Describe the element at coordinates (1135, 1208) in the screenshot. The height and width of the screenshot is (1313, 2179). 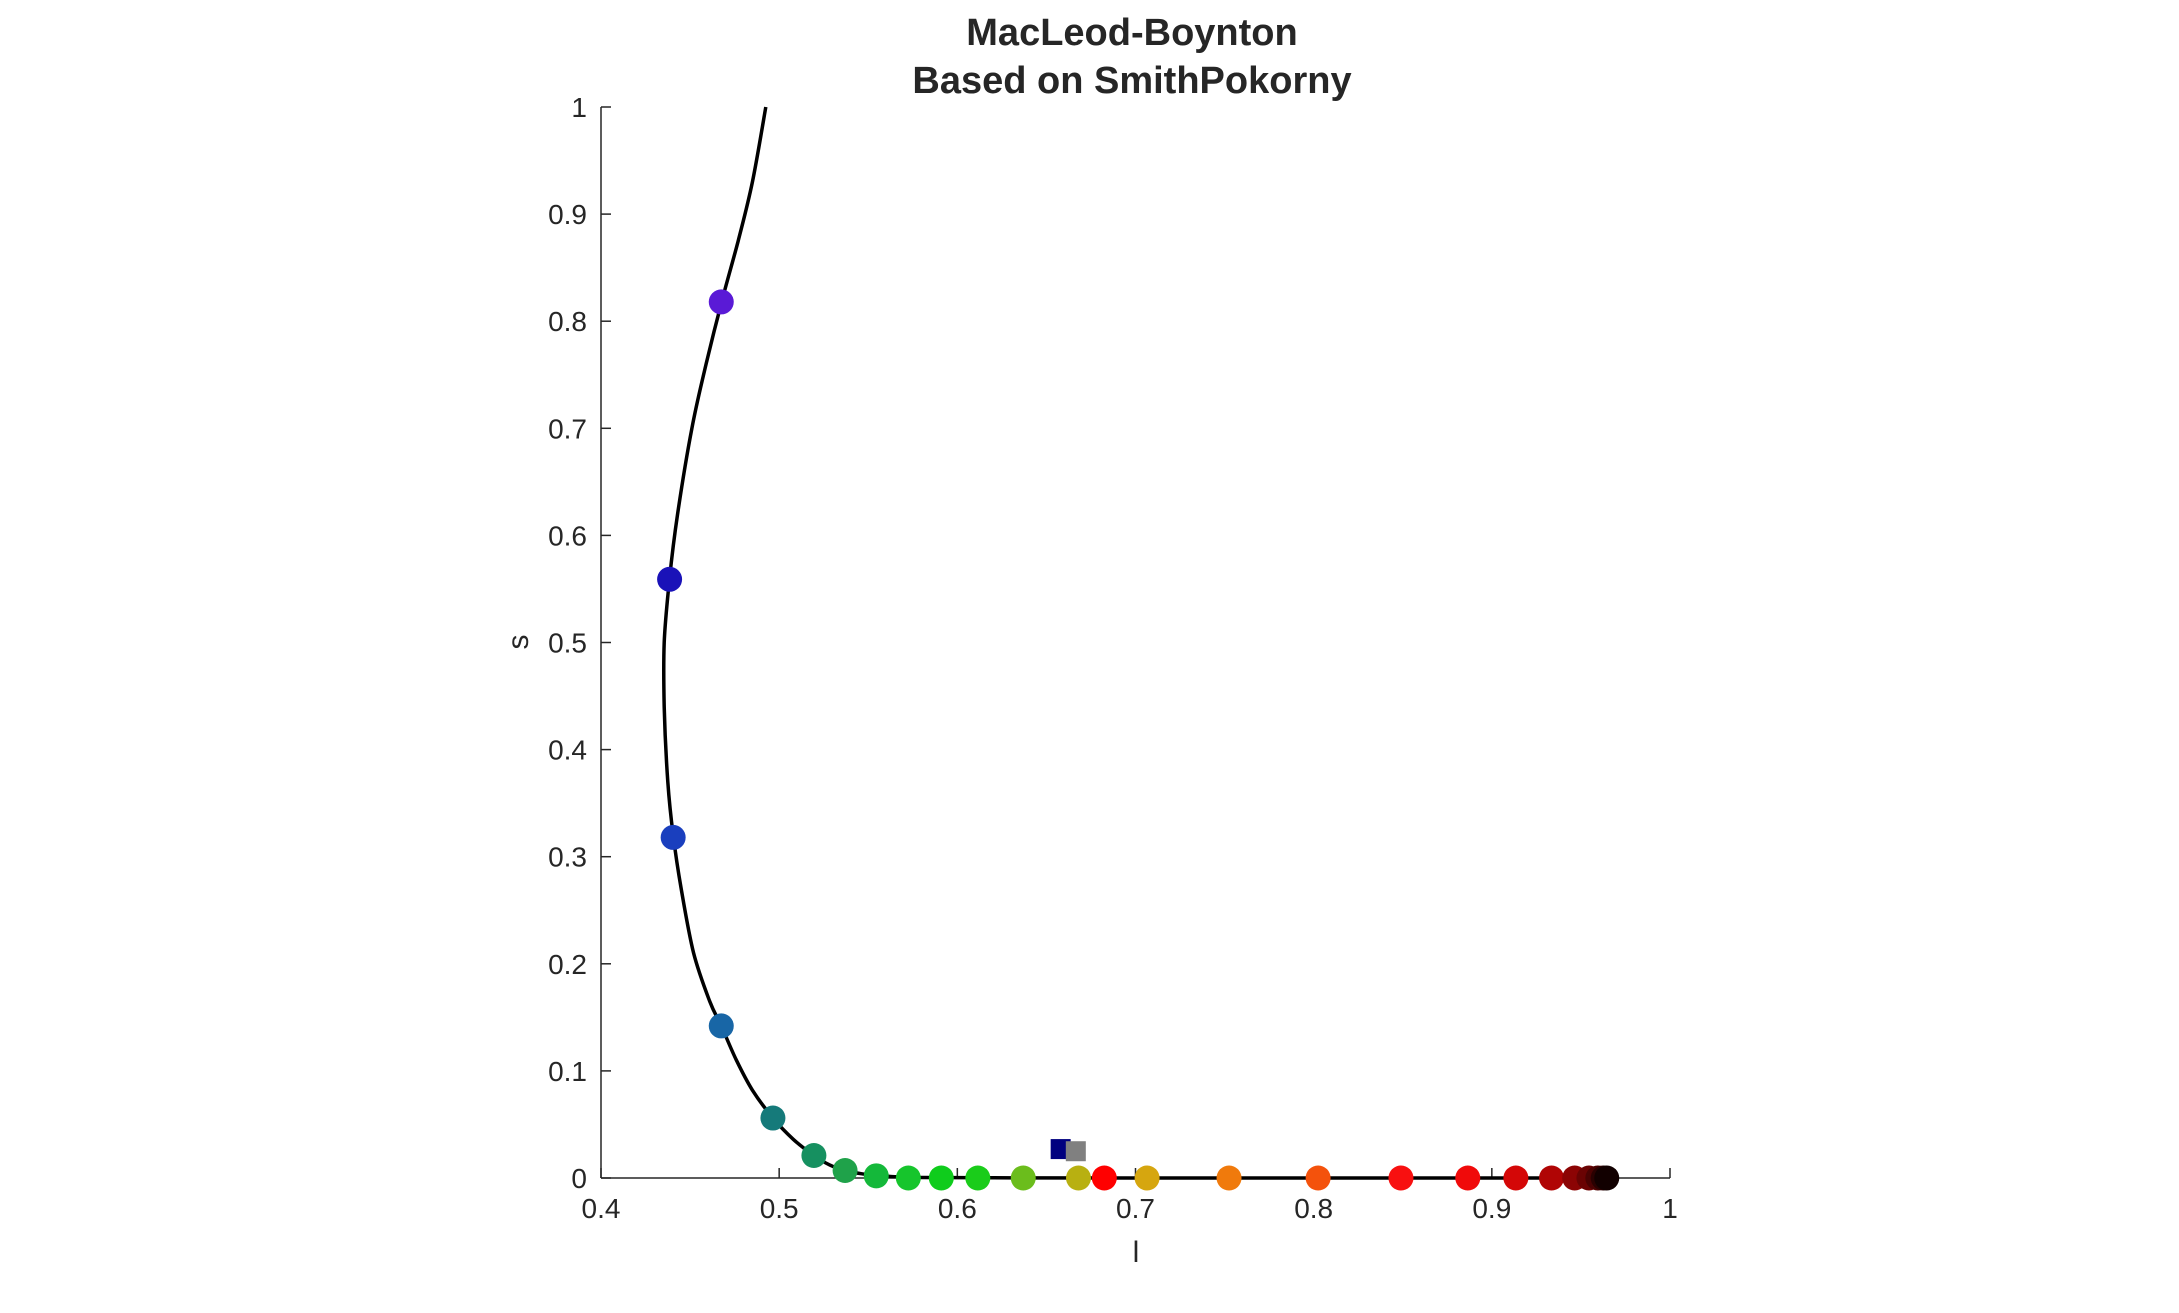
I see `x-tick-label: 0.7` at that location.